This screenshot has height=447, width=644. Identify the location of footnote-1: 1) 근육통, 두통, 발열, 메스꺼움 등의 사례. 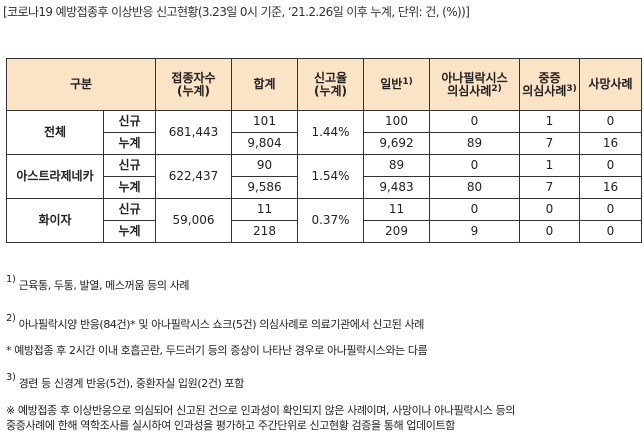
(98, 283).